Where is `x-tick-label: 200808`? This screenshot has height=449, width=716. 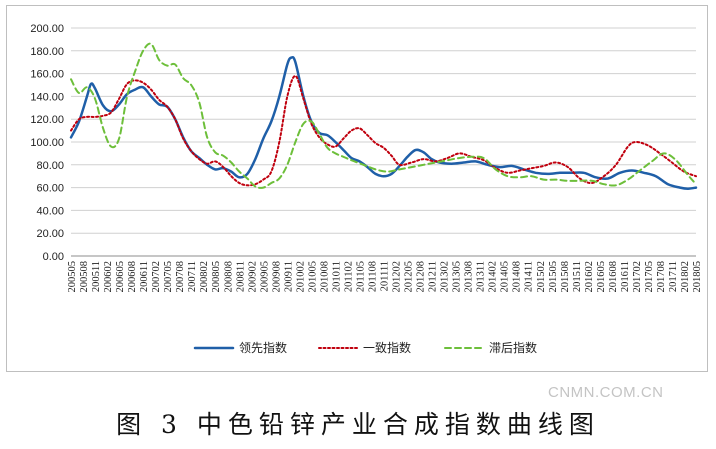 x-tick-label: 200808 is located at coordinates (228, 277).